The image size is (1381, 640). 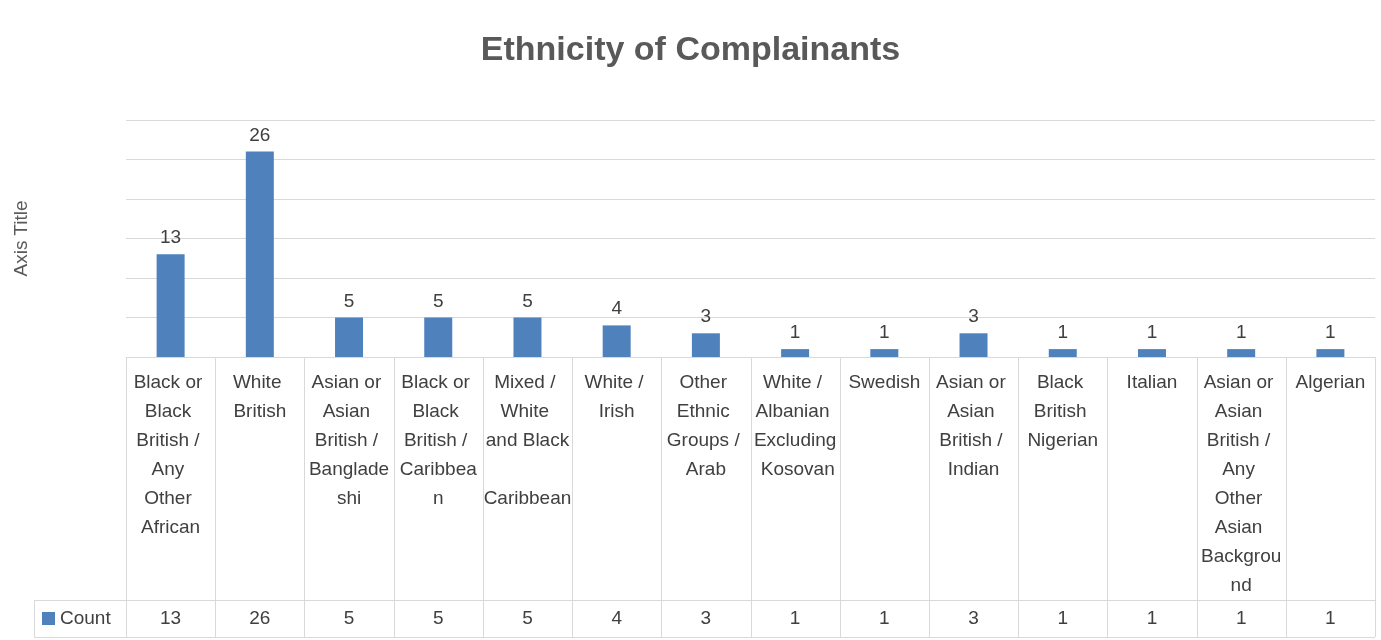 What do you see at coordinates (616, 396) in the screenshot?
I see `x-tick-label: White / Irish` at bounding box center [616, 396].